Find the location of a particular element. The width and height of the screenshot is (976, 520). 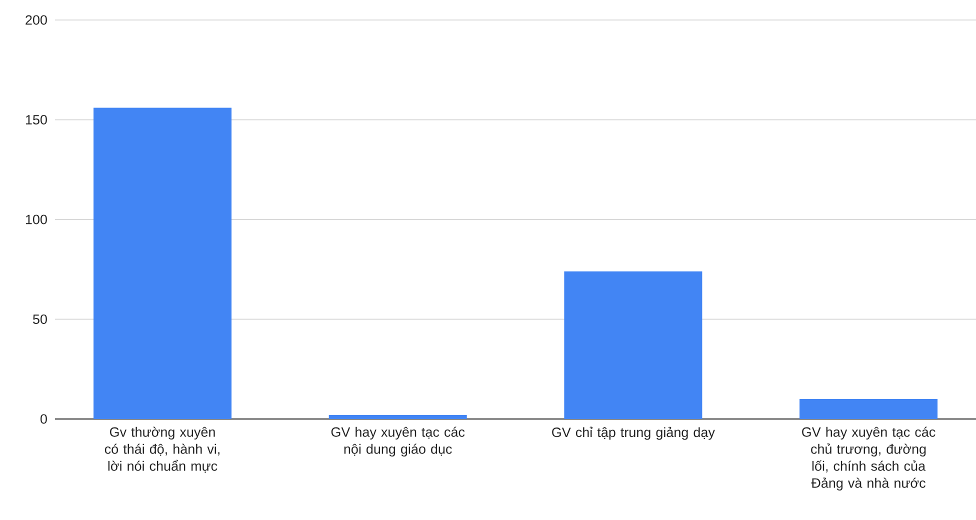

y-tick-label: 100 is located at coordinates (36, 219).